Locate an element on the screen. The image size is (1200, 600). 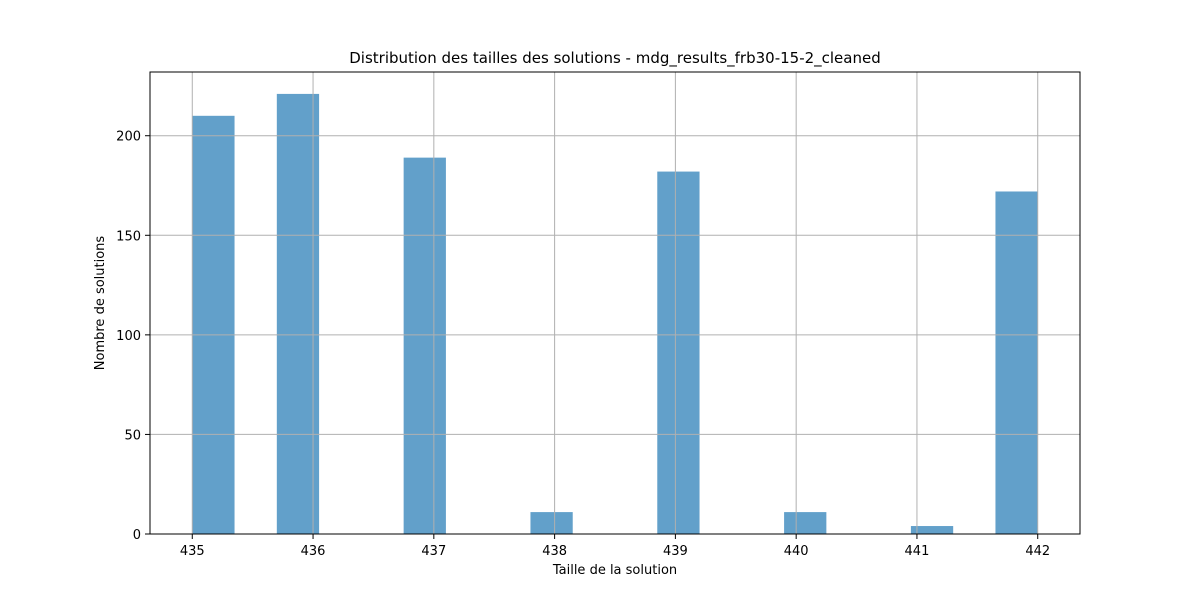
x-tick-label: 435 is located at coordinates (192, 551).